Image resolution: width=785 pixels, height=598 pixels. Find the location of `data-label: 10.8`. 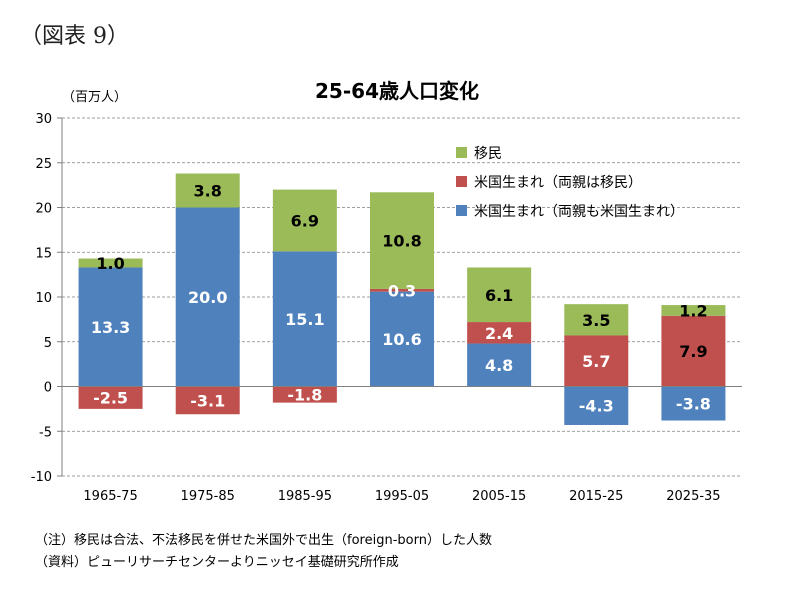

data-label: 10.8 is located at coordinates (401, 241).